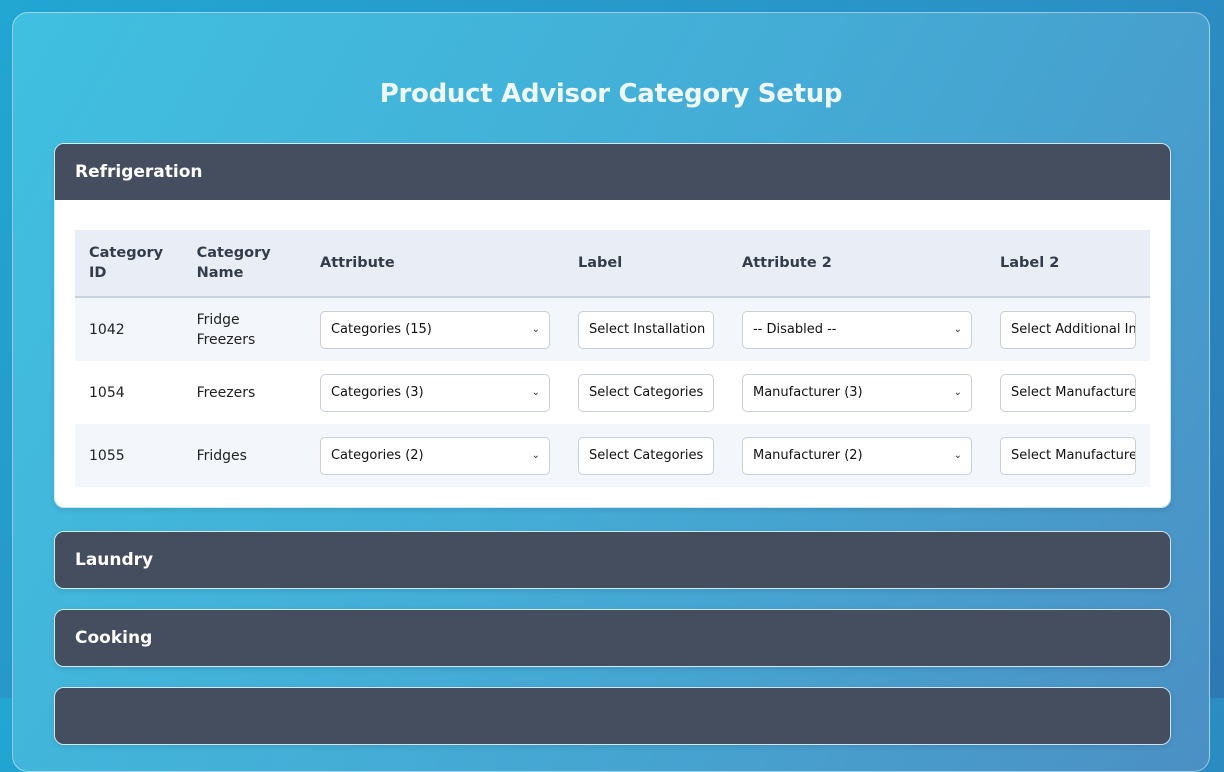 This screenshot has width=1224, height=772. What do you see at coordinates (1068, 264) in the screenshot?
I see `header-label-2: Label 2` at bounding box center [1068, 264].